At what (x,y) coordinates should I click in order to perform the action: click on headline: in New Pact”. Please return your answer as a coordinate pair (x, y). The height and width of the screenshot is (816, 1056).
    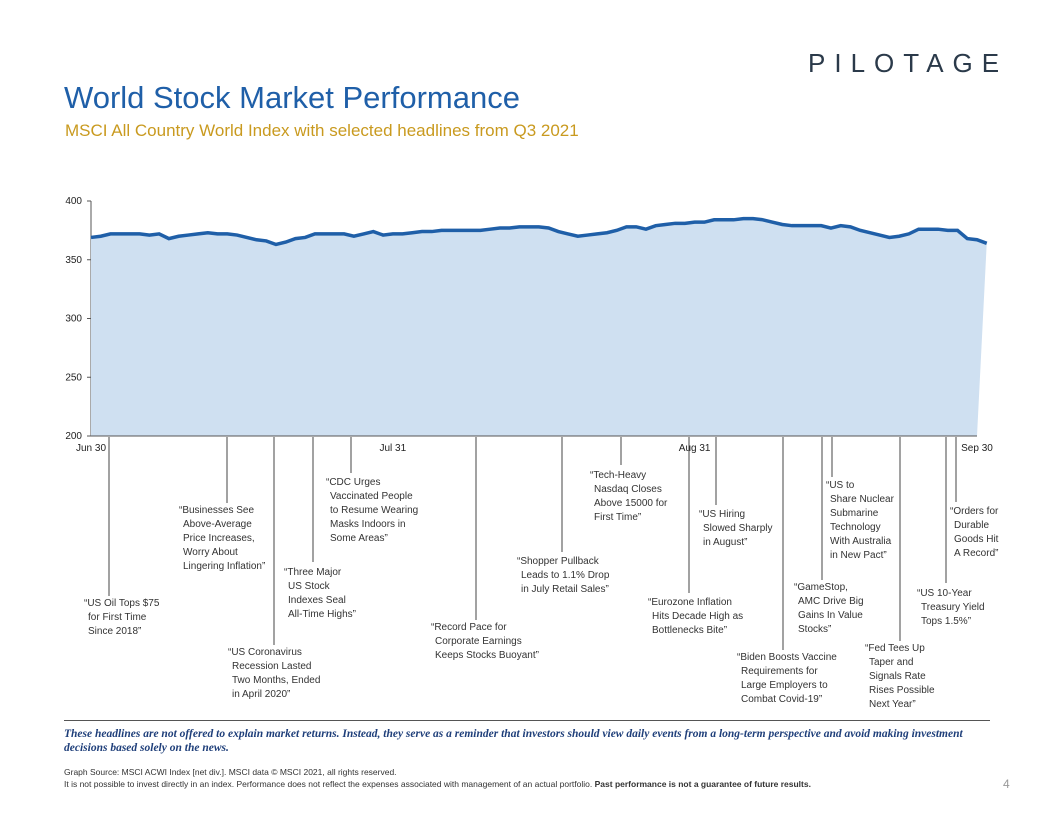
    Looking at the image, I should click on (858, 555).